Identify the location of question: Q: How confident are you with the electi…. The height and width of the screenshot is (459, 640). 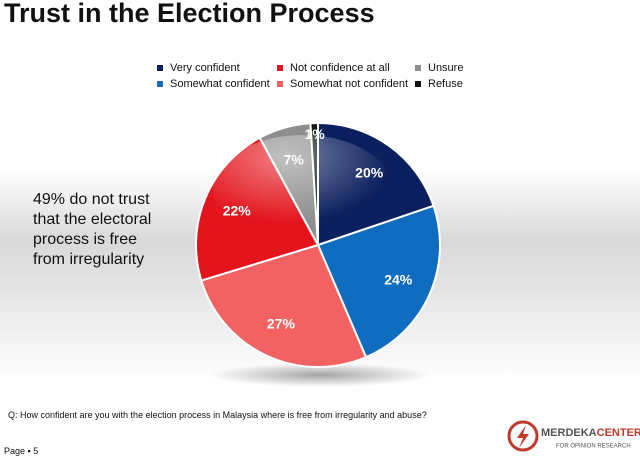
(217, 415).